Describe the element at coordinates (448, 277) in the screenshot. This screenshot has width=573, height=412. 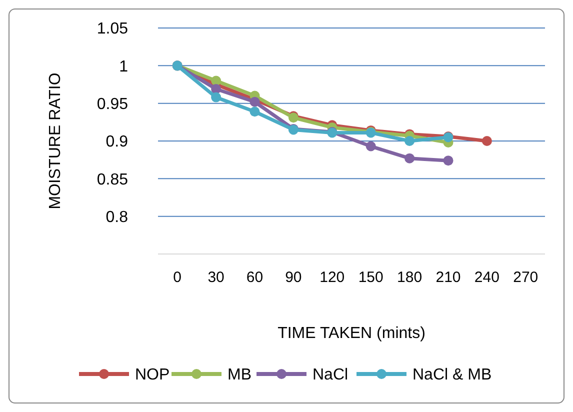
I see `x-tick-label: 210` at that location.